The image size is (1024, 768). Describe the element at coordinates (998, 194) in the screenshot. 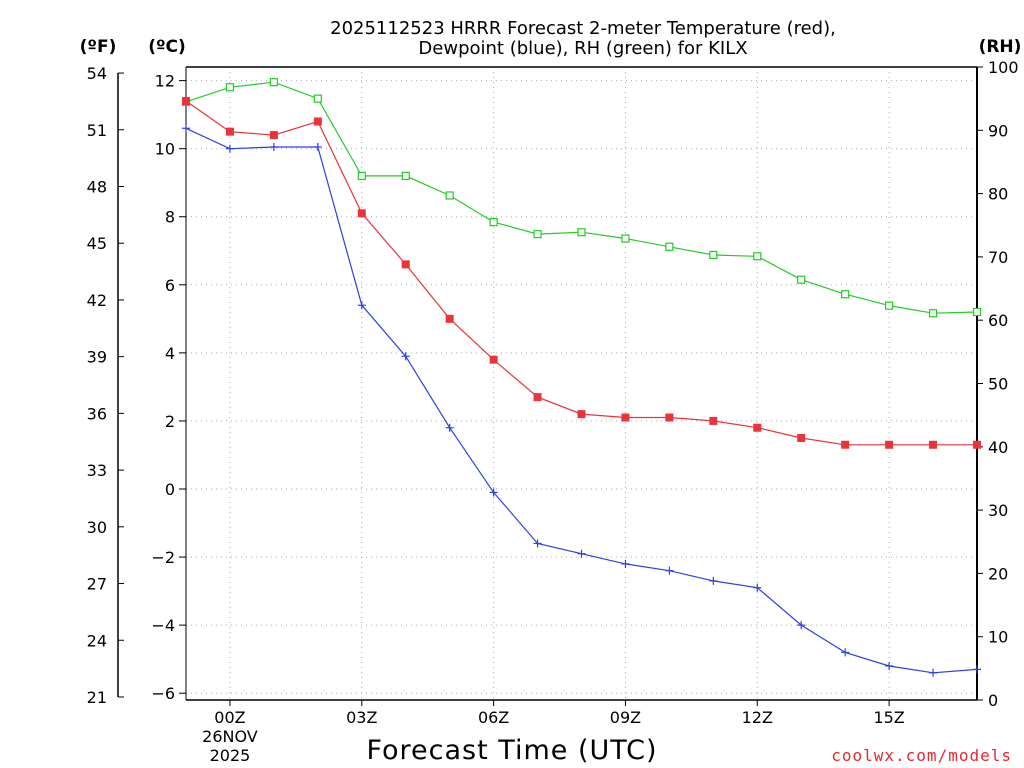

I see `rh-tick-label: 80` at that location.